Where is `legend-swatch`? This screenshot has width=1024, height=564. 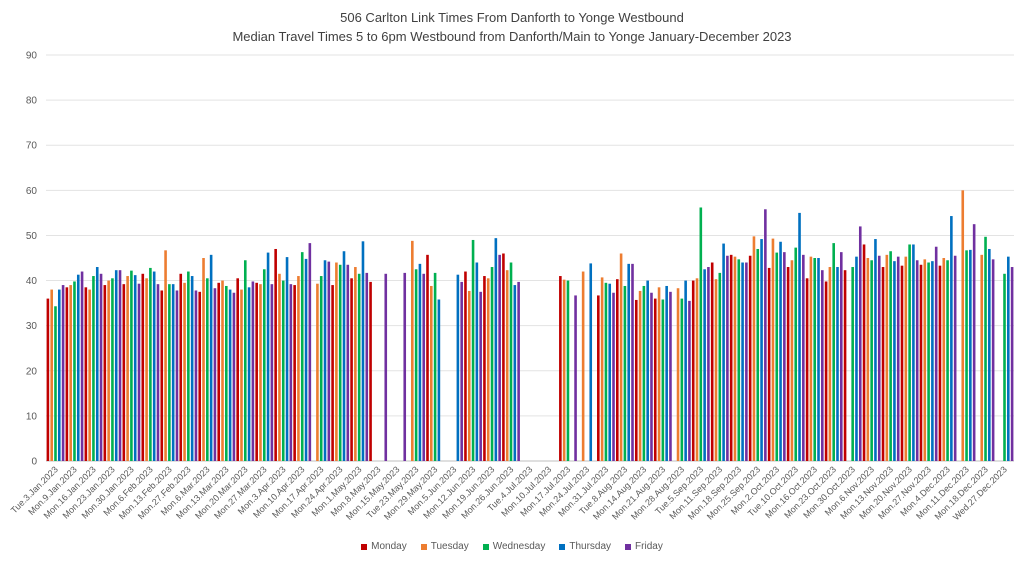
legend-swatch is located at coordinates (628, 546).